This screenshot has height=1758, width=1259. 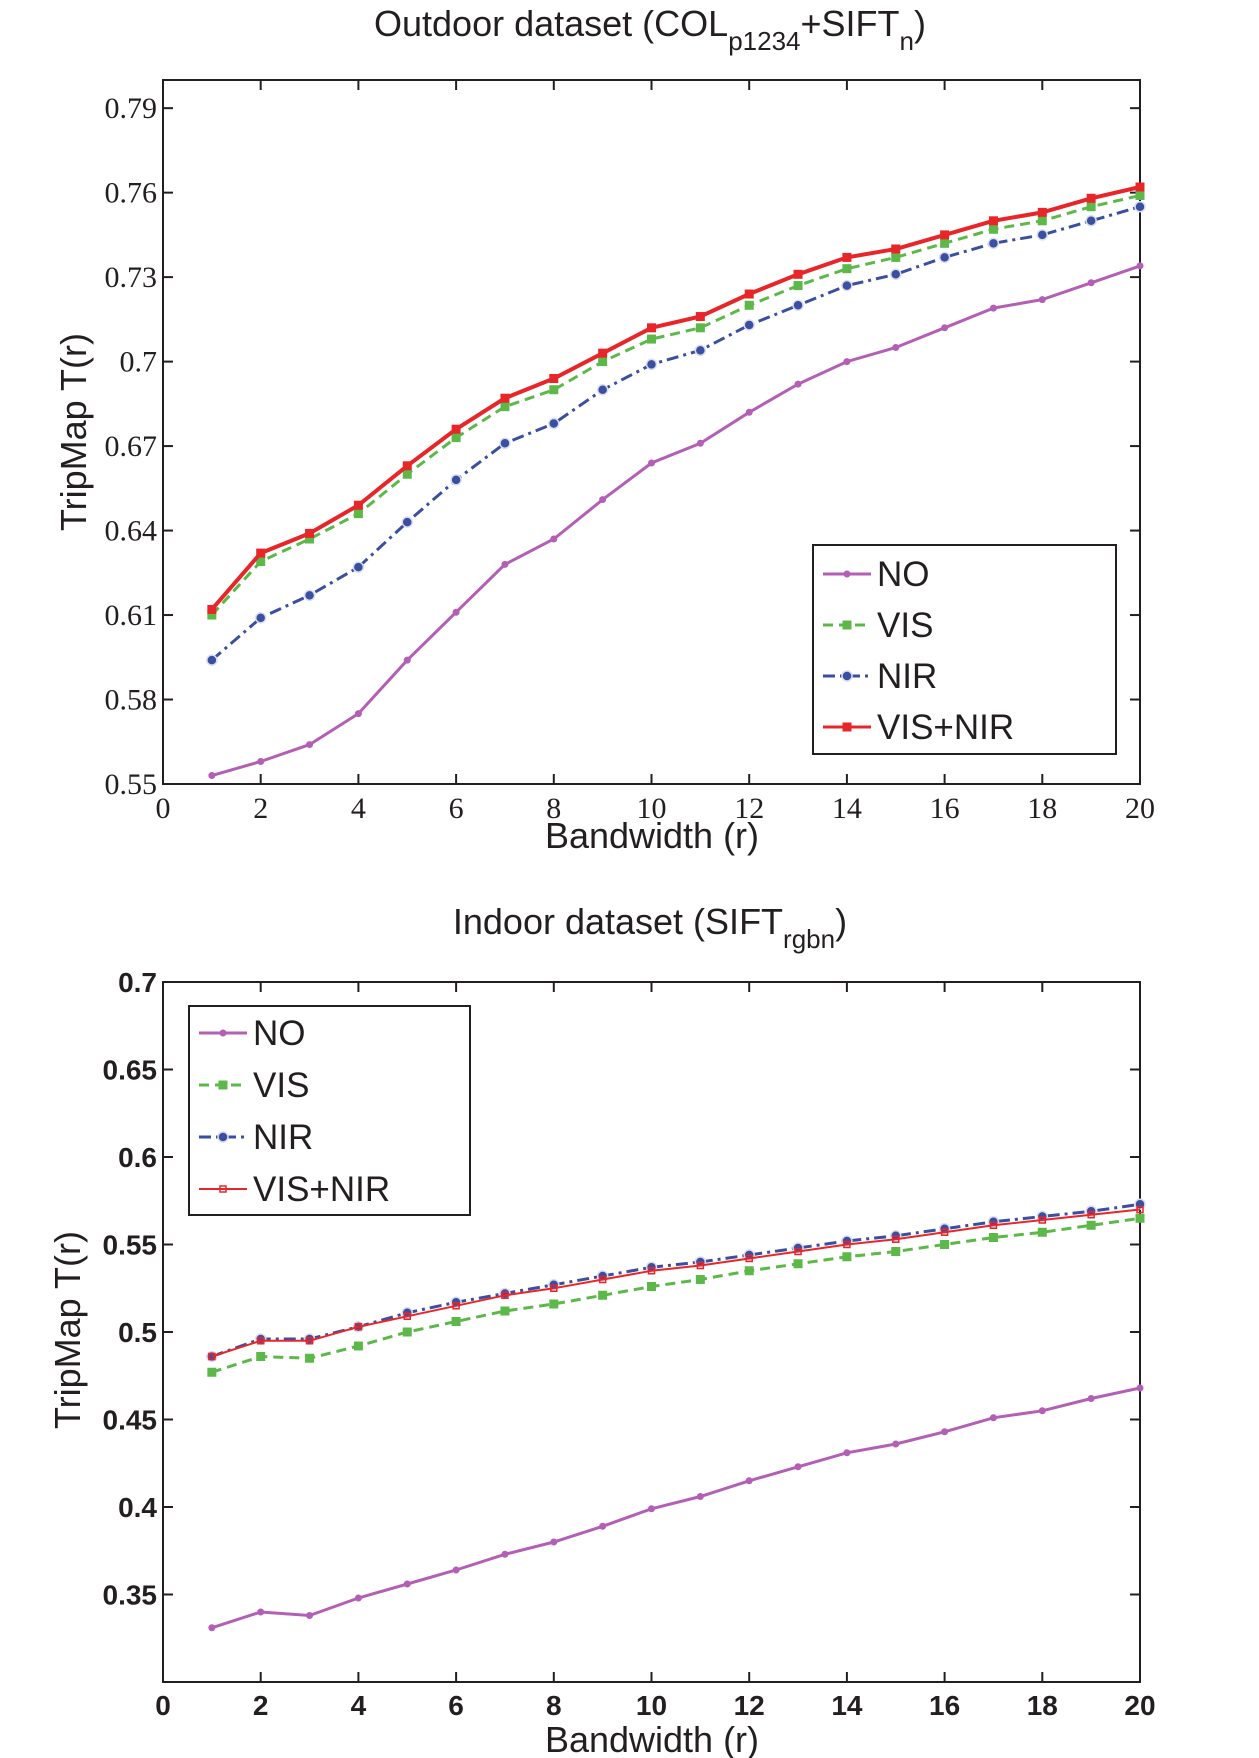 What do you see at coordinates (223, 1033) in the screenshot?
I see `indoor-legend-marker-no` at bounding box center [223, 1033].